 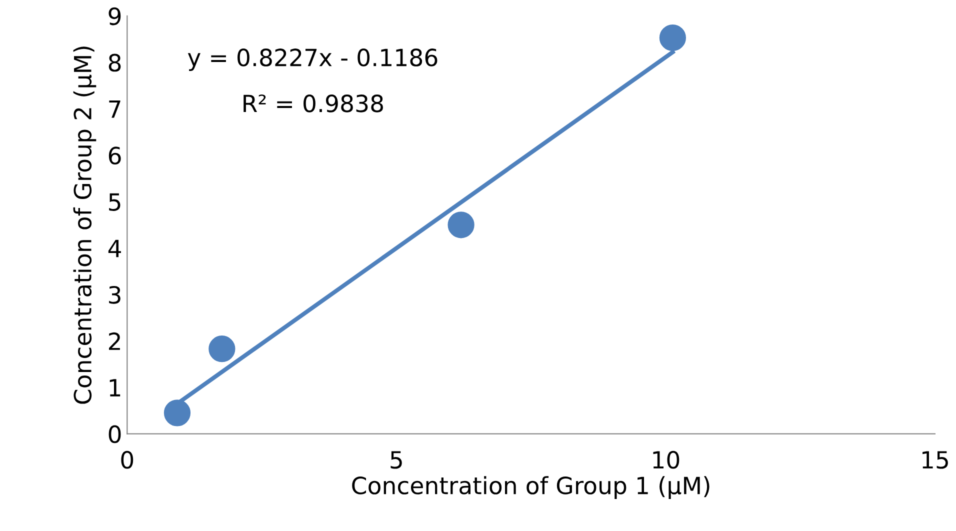 What do you see at coordinates (114, 249) in the screenshot?
I see `y-tick-label: 4` at bounding box center [114, 249].